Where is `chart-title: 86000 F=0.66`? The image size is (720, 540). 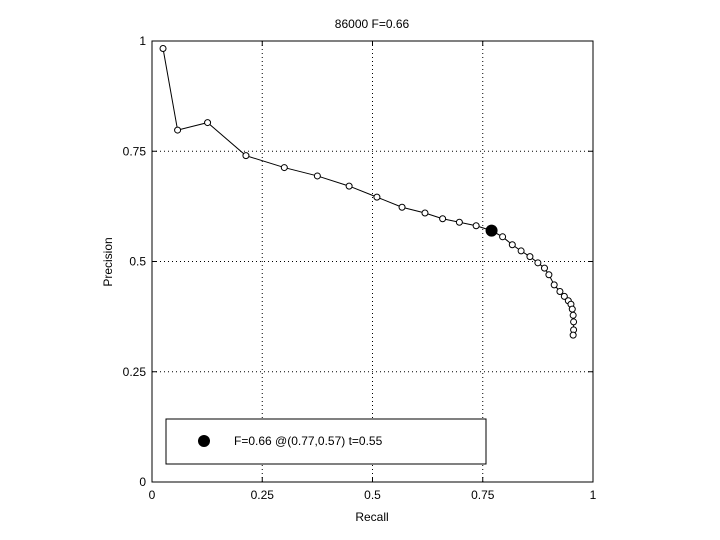 chart-title: 86000 F=0.66 is located at coordinates (372, 24).